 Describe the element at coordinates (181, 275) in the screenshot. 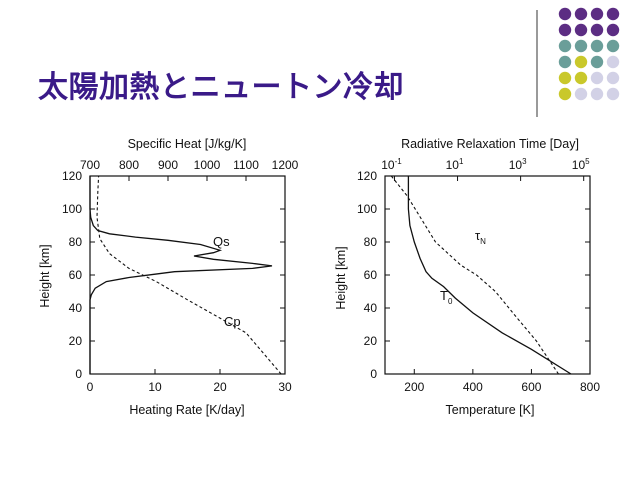

I see `series-qs-line` at that location.